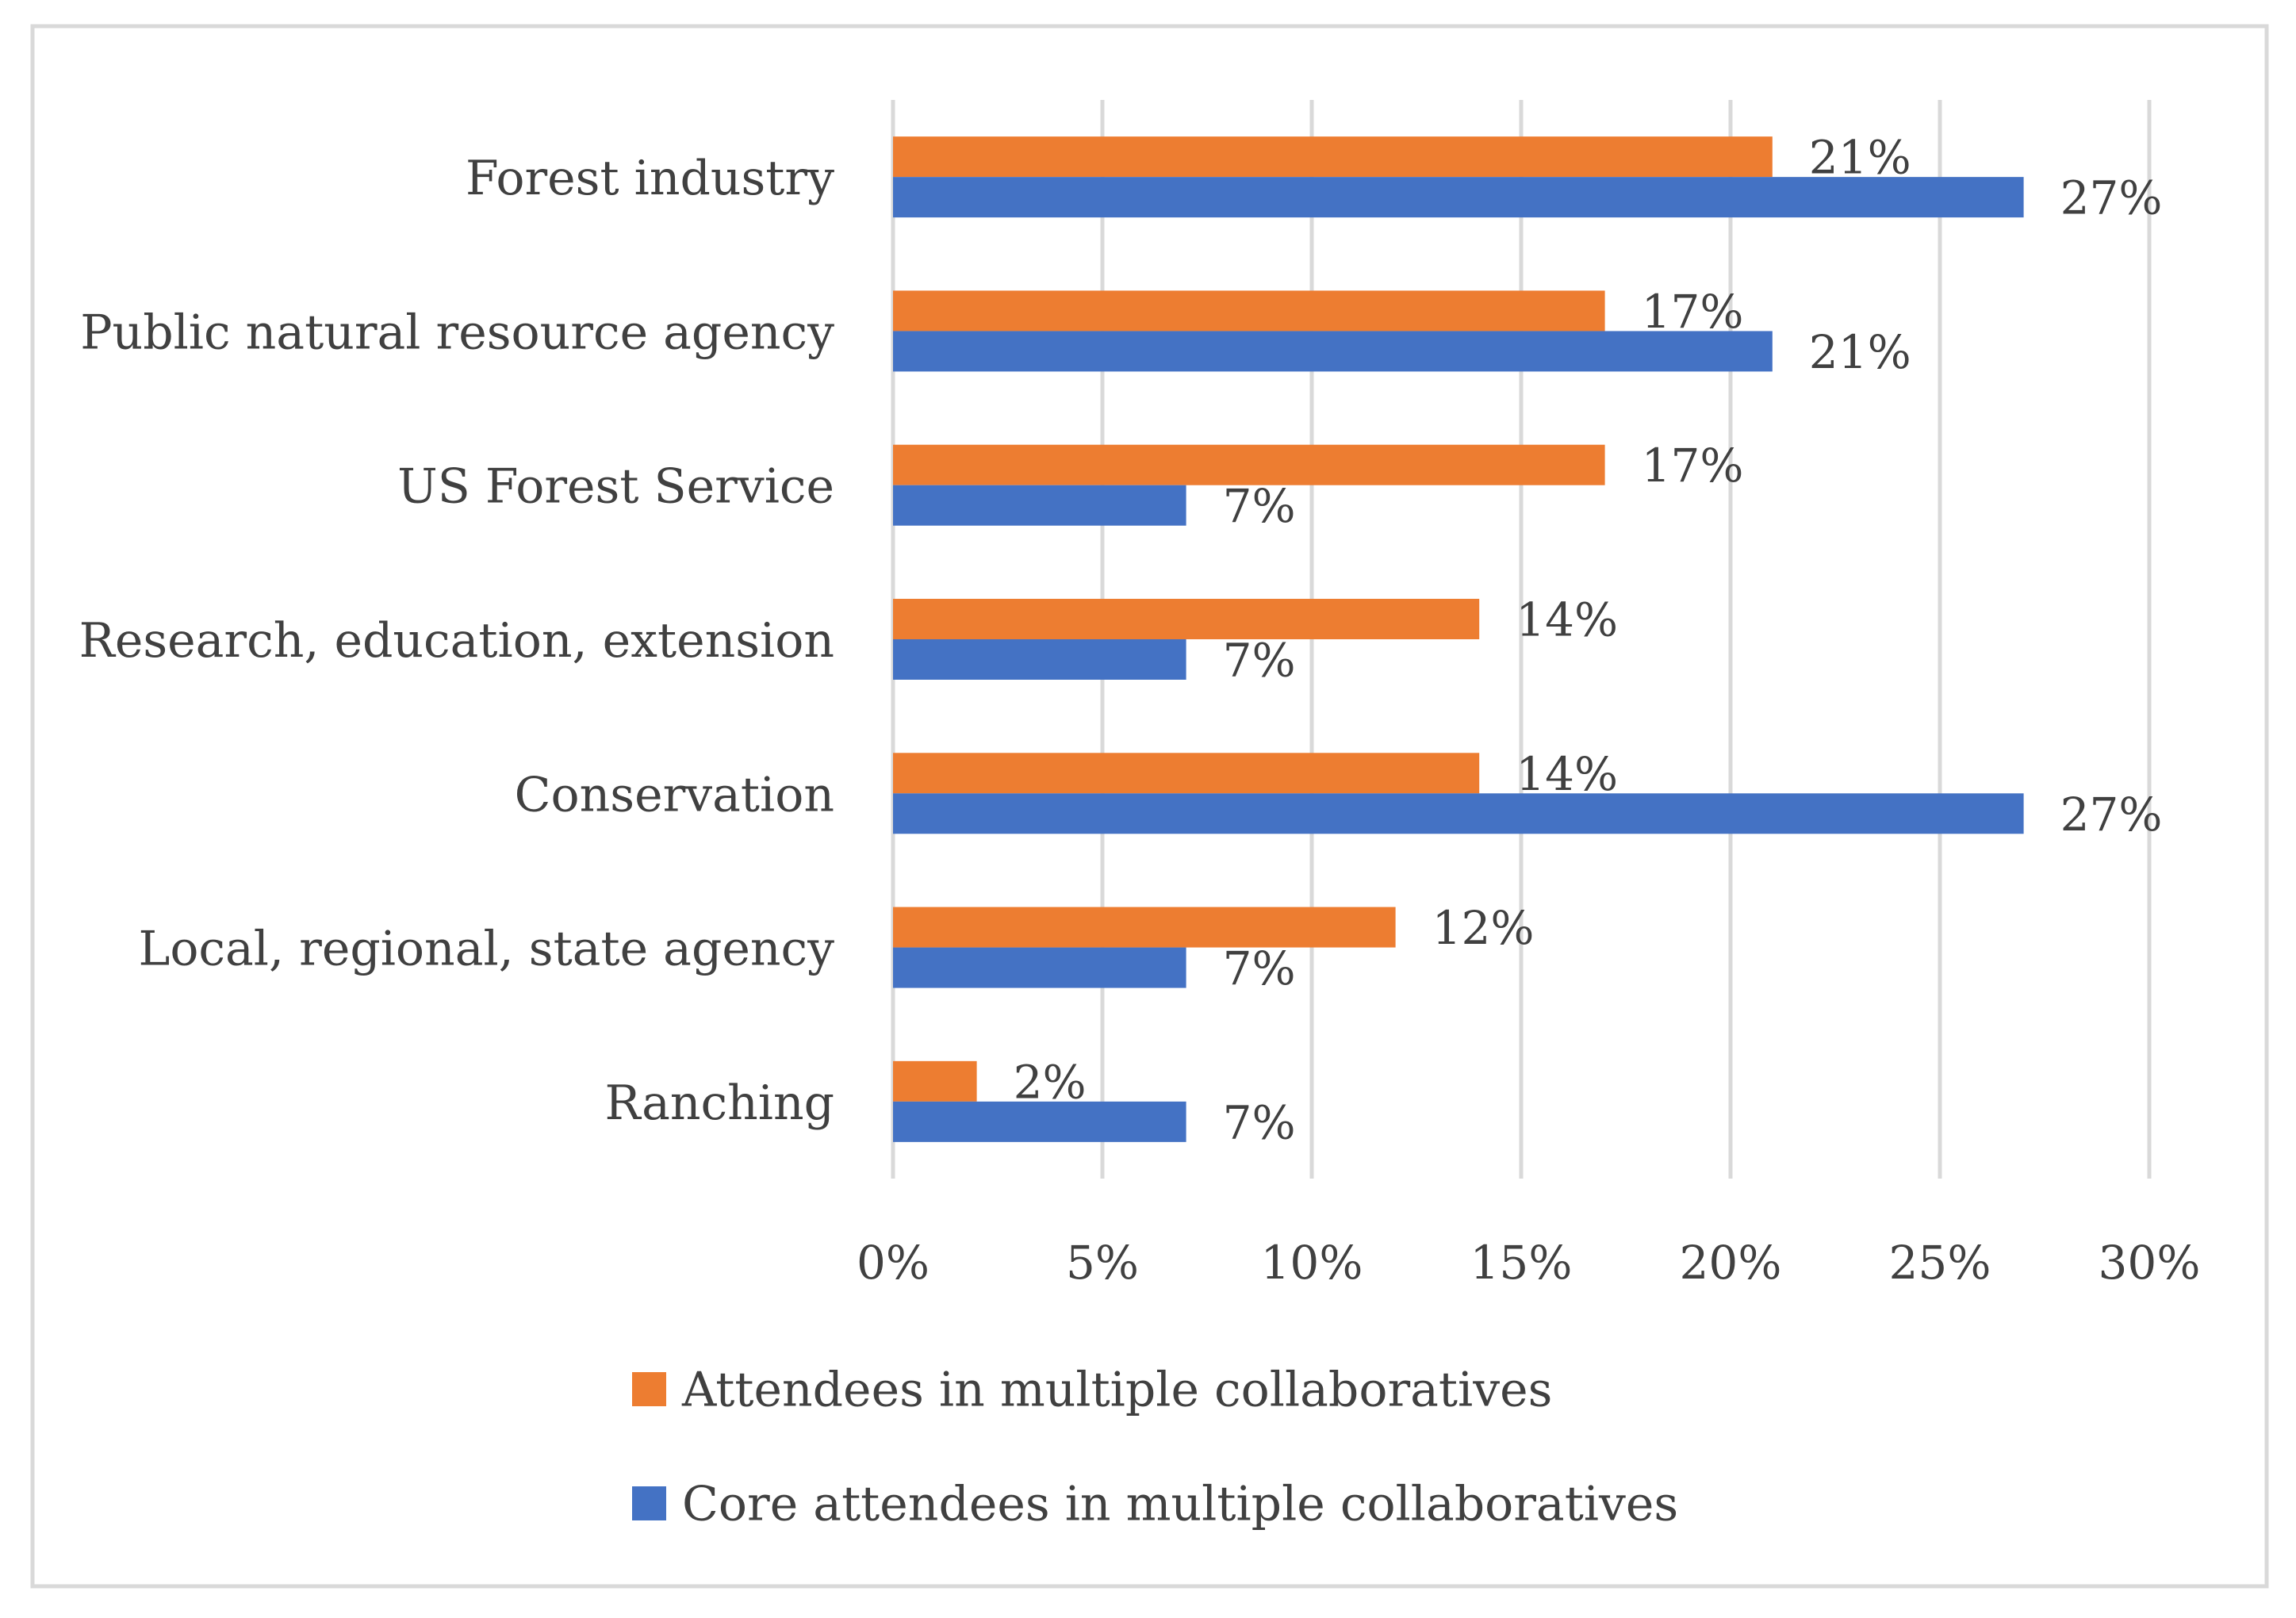 Image resolution: width=2296 pixels, height=1618 pixels. What do you see at coordinates (1860, 352) in the screenshot?
I see `data-label-core-attendees-public-natural-resource-agency: 21%` at bounding box center [1860, 352].